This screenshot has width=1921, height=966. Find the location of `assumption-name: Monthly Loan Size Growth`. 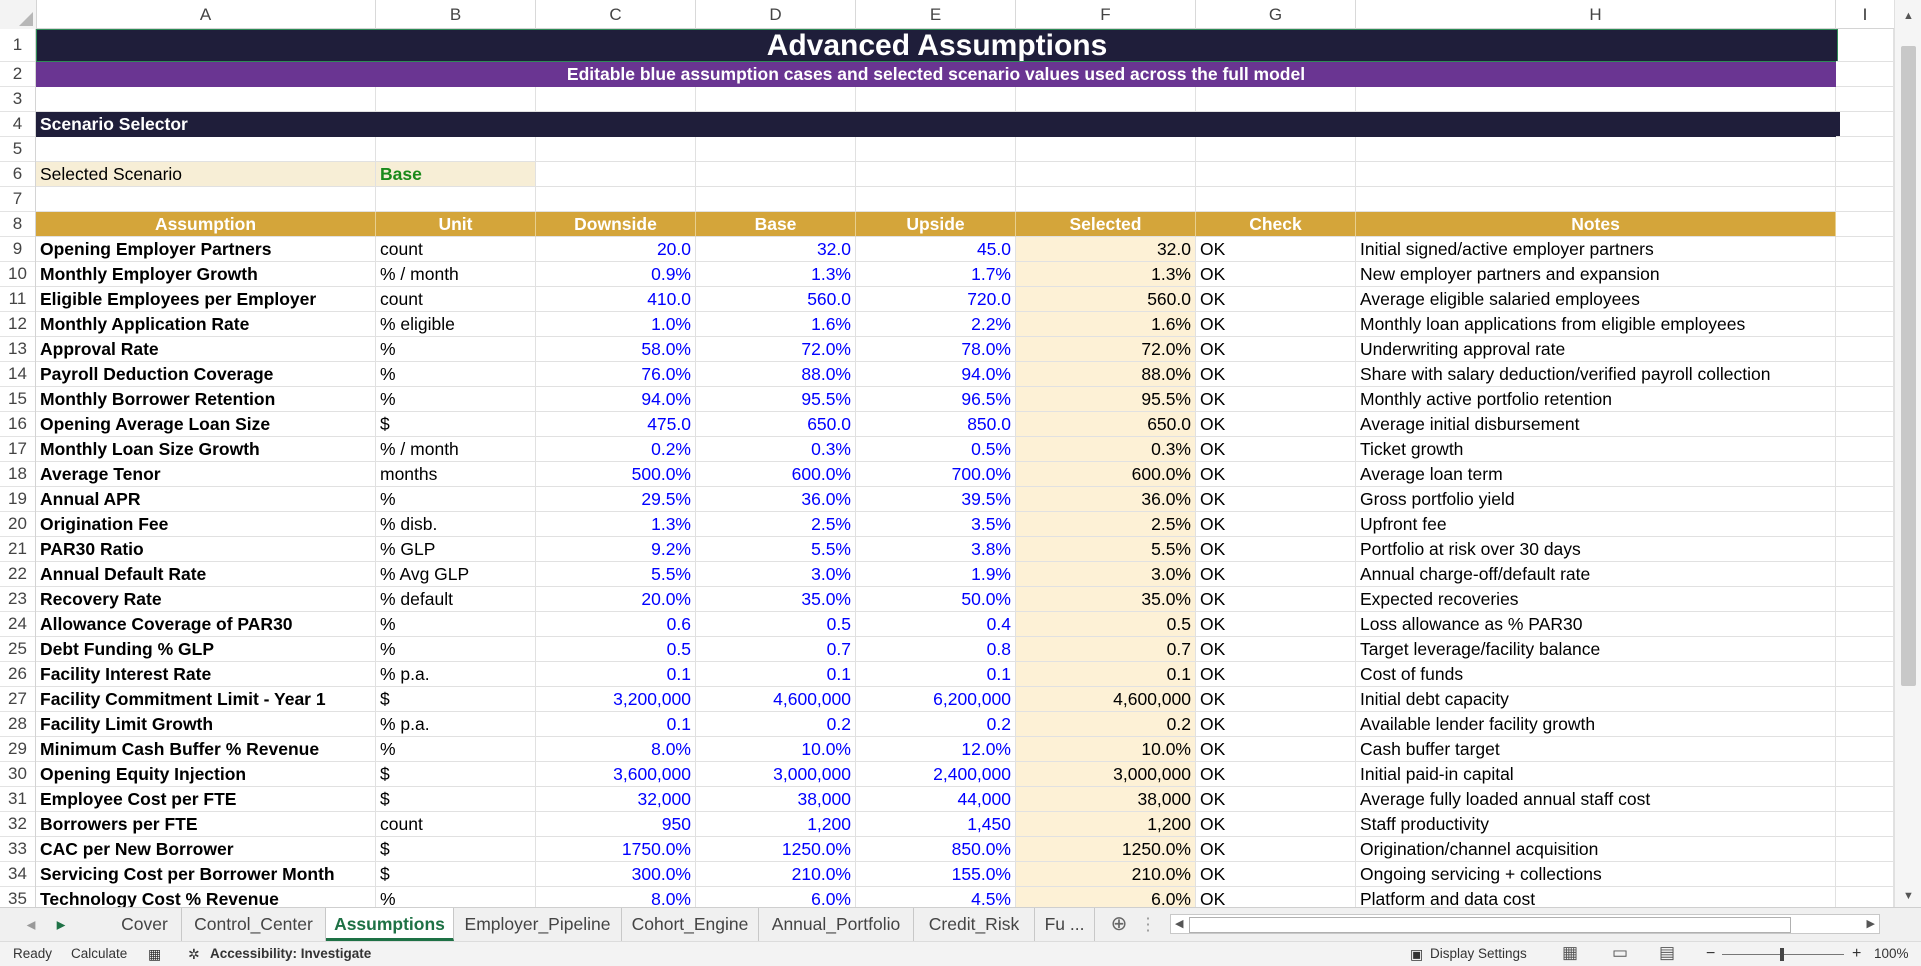

assumption-name: Monthly Loan Size Growth is located at coordinates (206, 449).